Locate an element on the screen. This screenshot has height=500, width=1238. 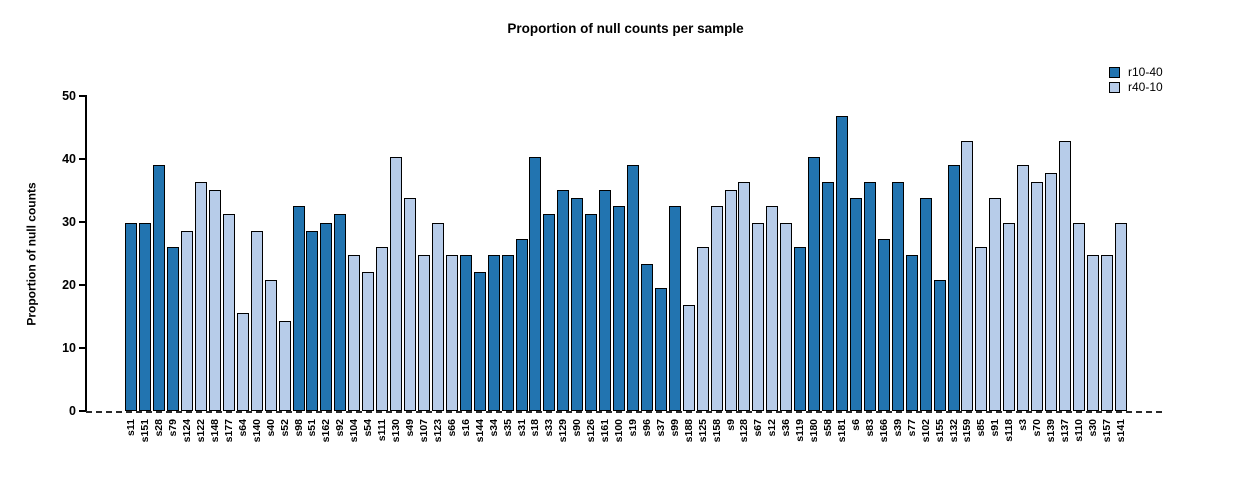
x-tick-label: s111 is located at coordinates (382, 430).